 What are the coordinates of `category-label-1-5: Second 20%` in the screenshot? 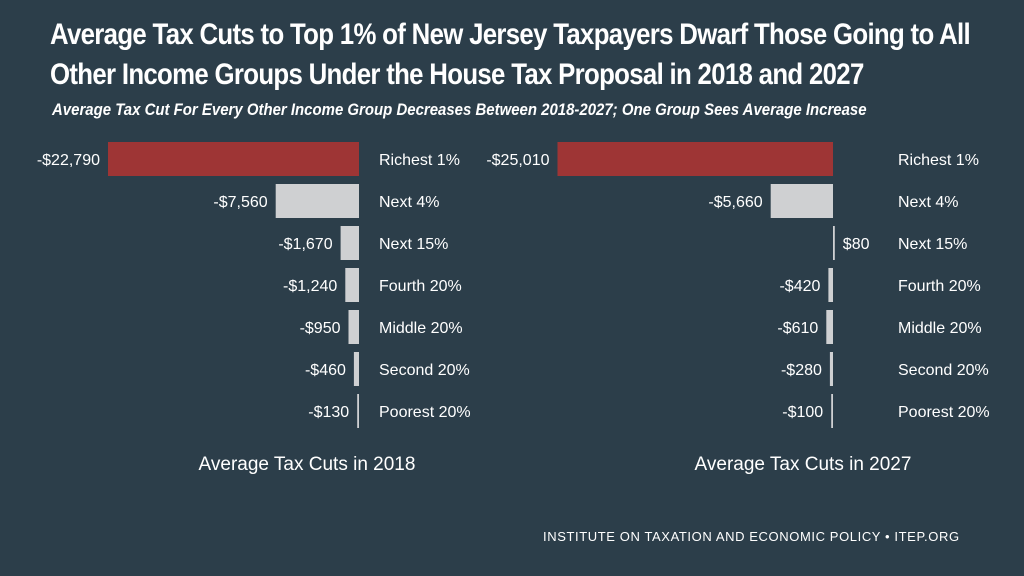 It's located at (943, 370).